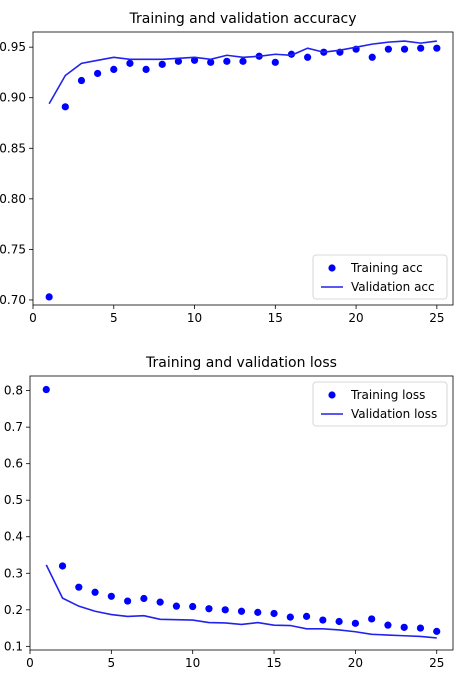 The height and width of the screenshot is (696, 469). Describe the element at coordinates (13, 537) in the screenshot. I see `y-tick-label: 0.4` at that location.